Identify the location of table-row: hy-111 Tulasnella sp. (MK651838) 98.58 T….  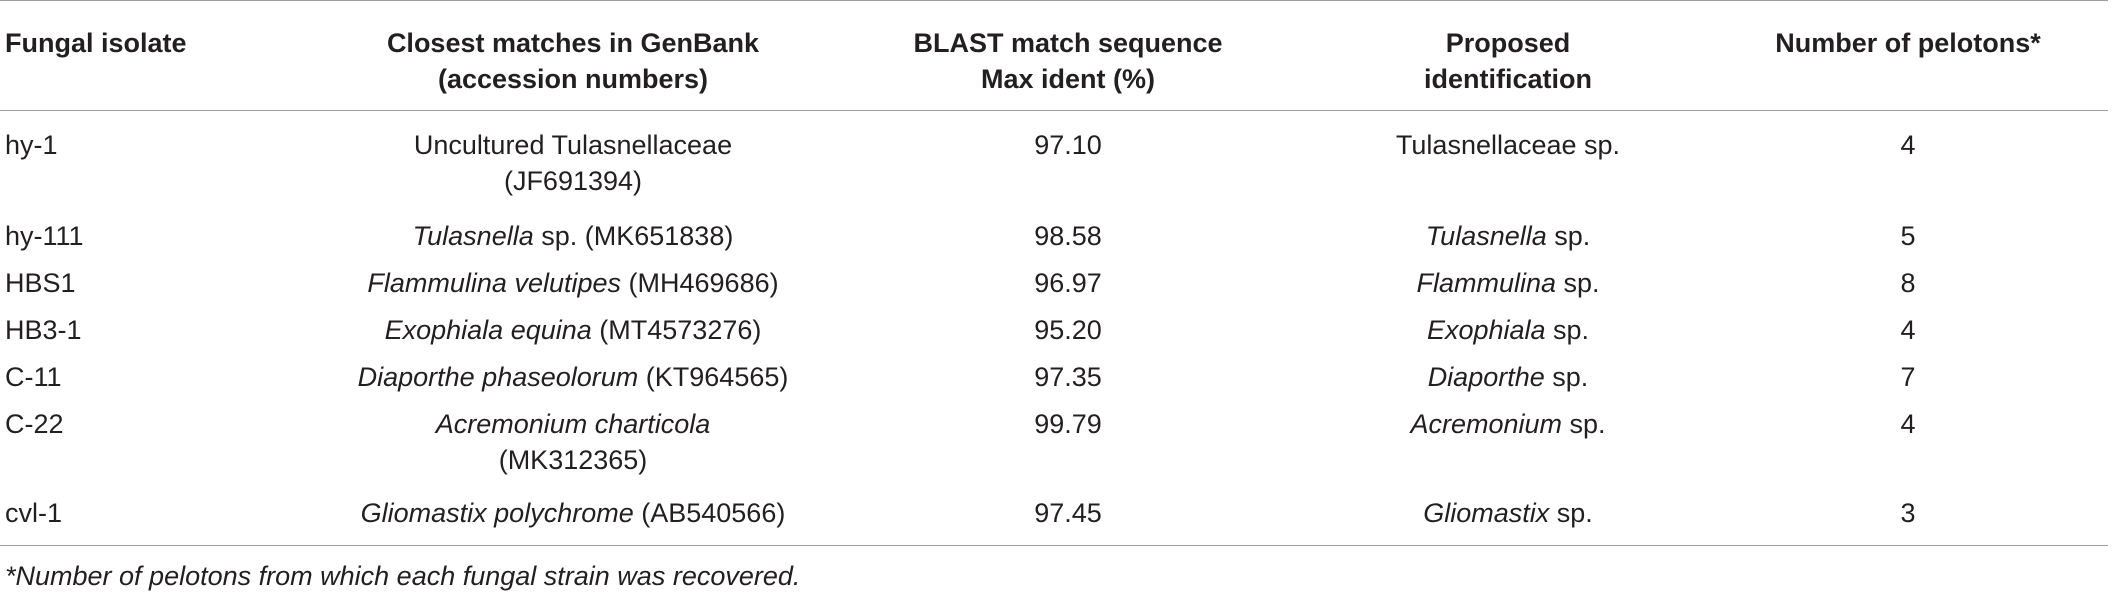
(1054, 233).